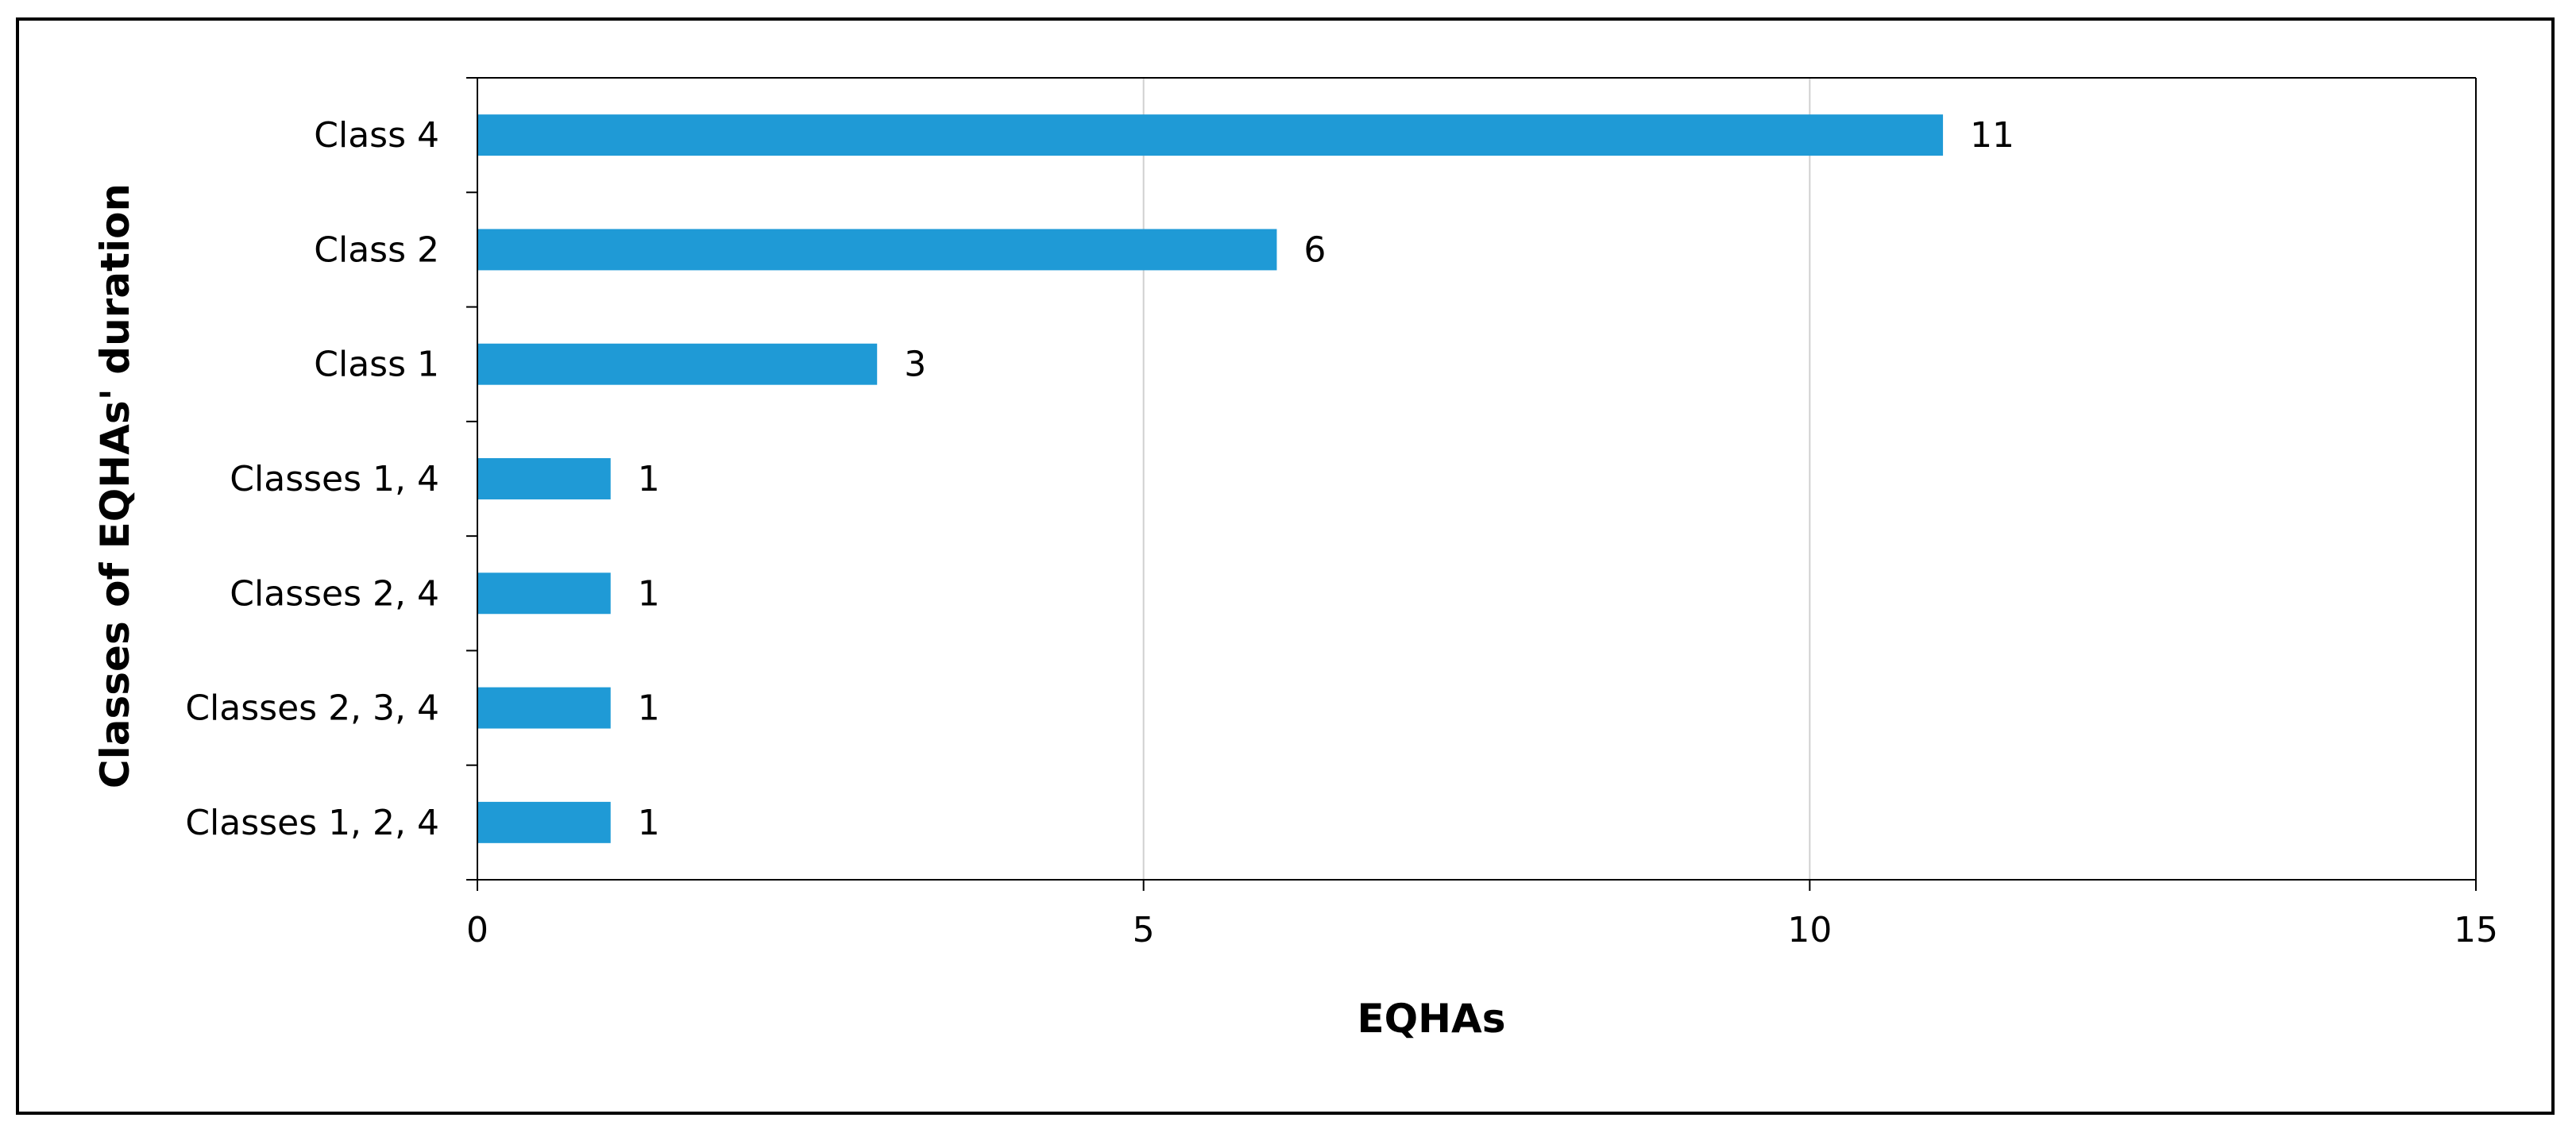 This screenshot has height=1137, width=2576. Describe the element at coordinates (478, 930) in the screenshot. I see `x-tick-label: 0` at that location.